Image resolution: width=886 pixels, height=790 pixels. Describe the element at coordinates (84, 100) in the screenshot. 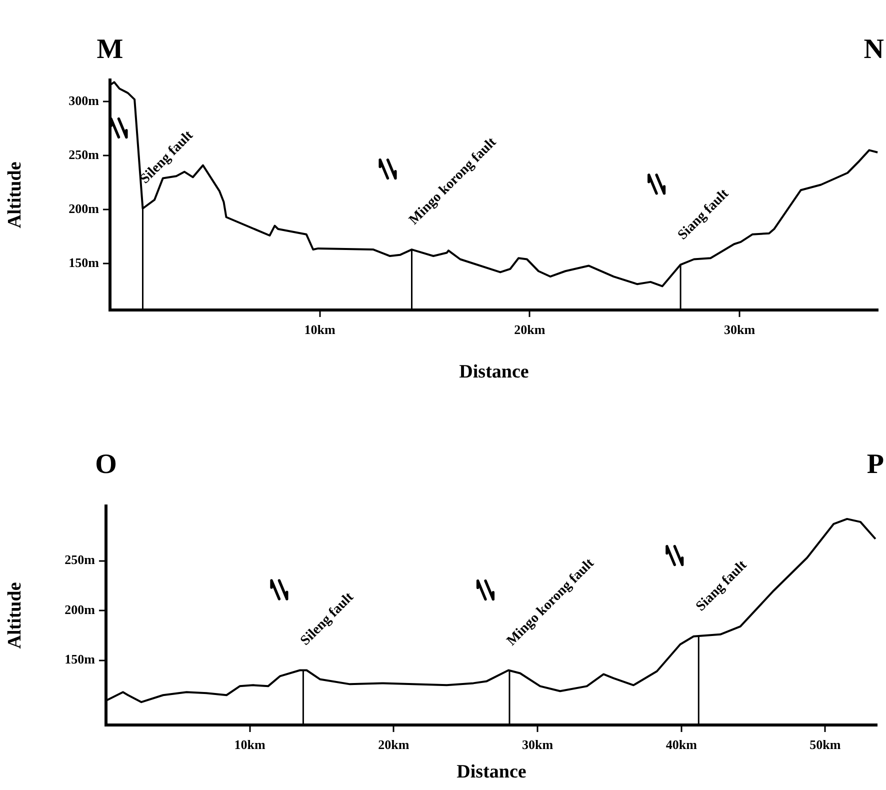

I see `y-tick-label: 300m` at that location.